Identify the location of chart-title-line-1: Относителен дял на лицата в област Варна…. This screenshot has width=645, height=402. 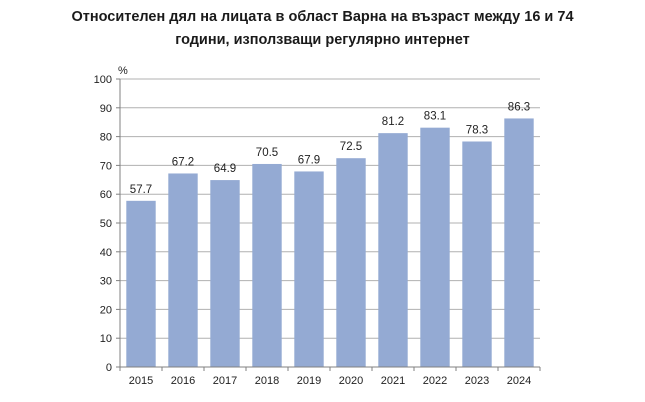
(322, 17).